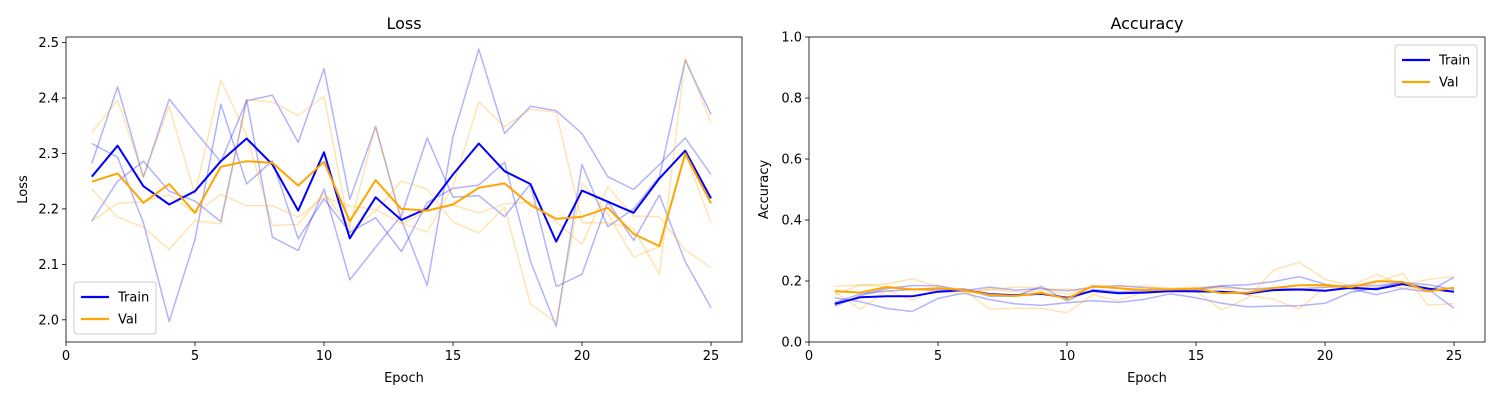 Image resolution: width=1500 pixels, height=400 pixels. What do you see at coordinates (1146, 23) in the screenshot?
I see `accuracy-chart-title: Accuracy` at bounding box center [1146, 23].